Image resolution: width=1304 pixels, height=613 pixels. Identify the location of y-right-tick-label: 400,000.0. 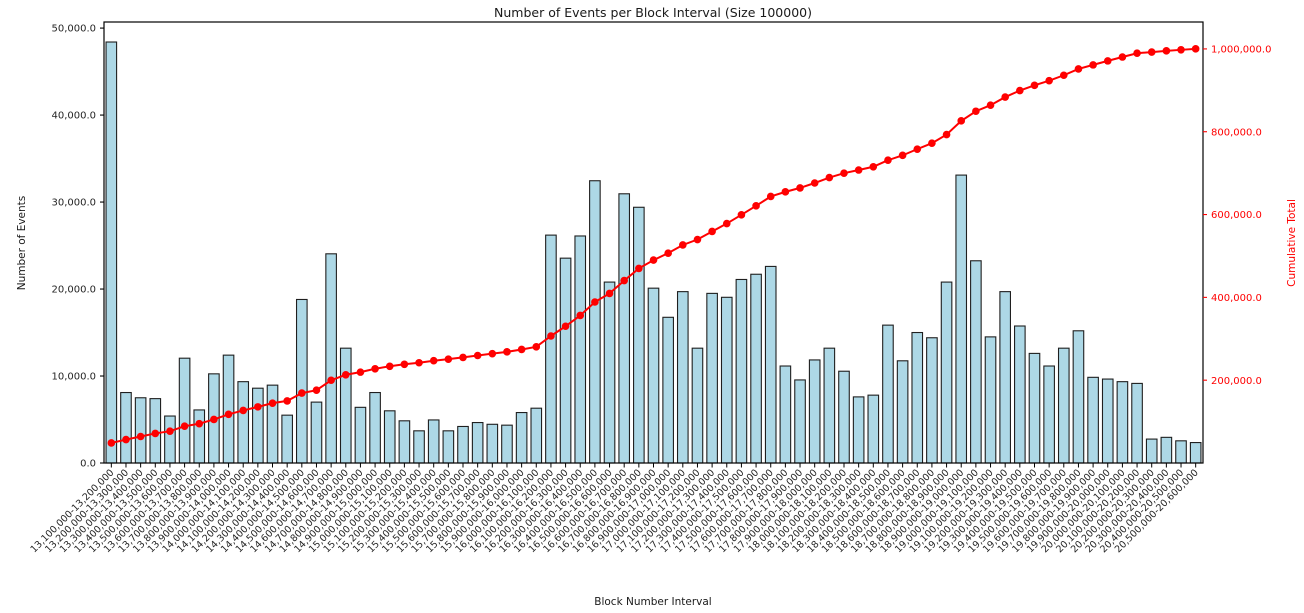
(1236, 298).